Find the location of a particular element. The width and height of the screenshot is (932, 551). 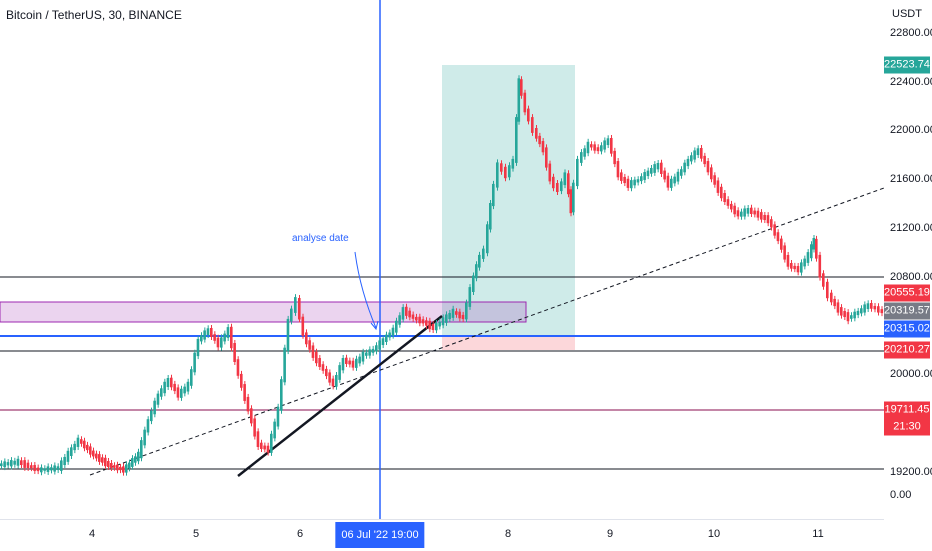

price-tag-crosshair: 20315.02 is located at coordinates (907, 329).